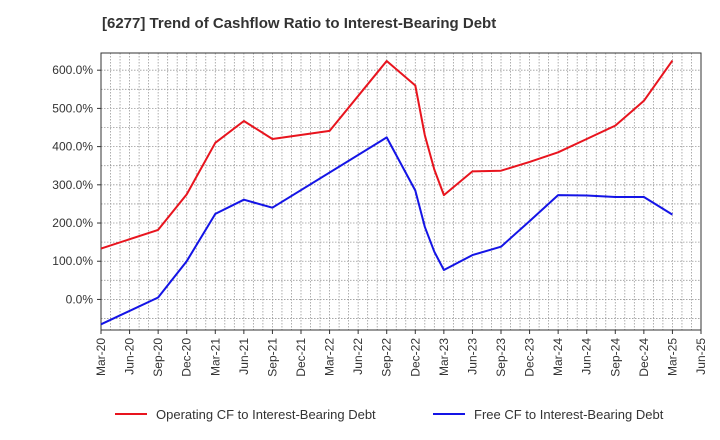 Image resolution: width=720 pixels, height=440 pixels. Describe the element at coordinates (215, 357) in the screenshot. I see `x-tick-label: Mar-21` at that location.